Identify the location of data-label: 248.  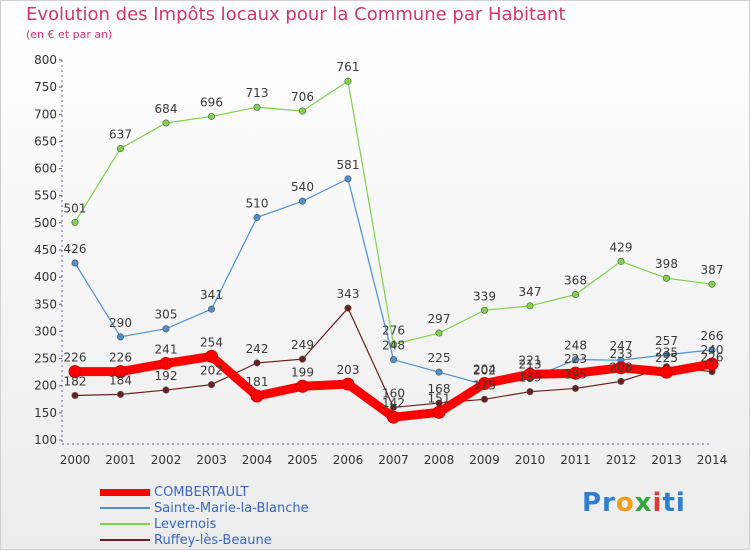
(393, 346).